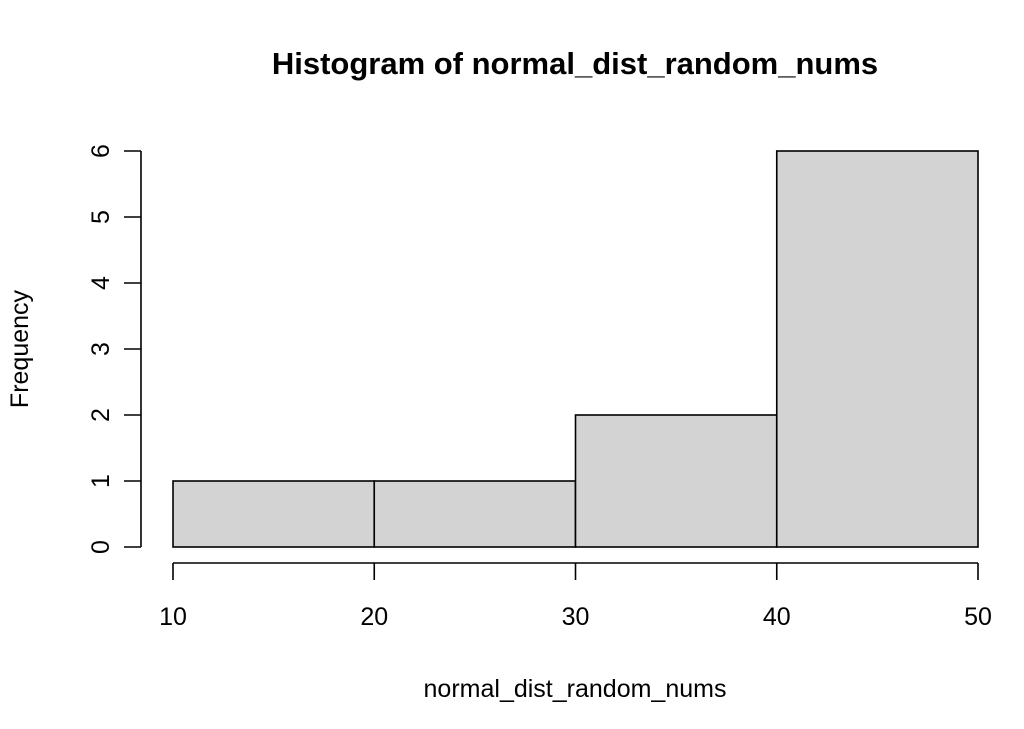 The image size is (1024, 729). I want to click on x-axis: 10 20 30 40 50, so click(575, 596).